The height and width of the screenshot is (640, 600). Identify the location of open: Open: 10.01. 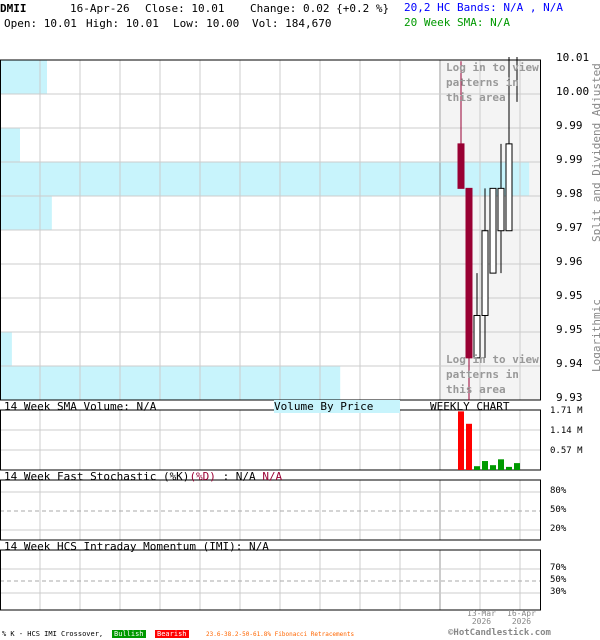
(40, 23).